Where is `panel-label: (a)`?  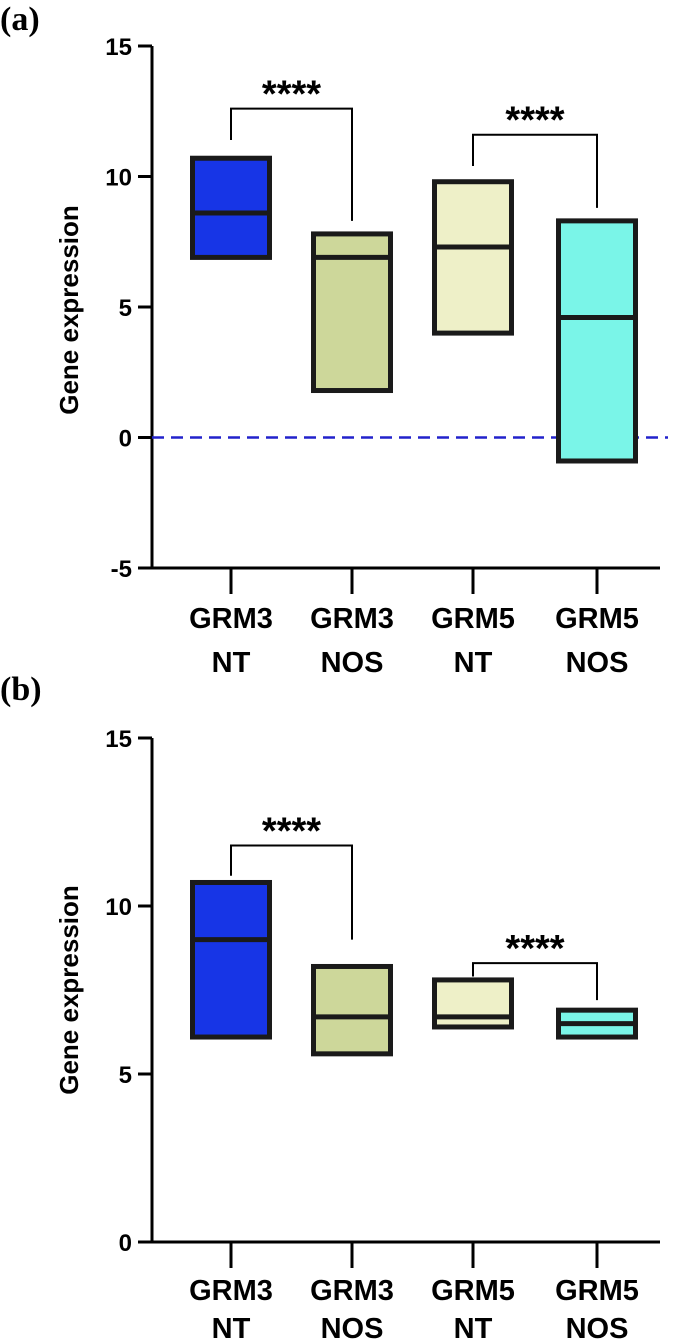 panel-label: (a) is located at coordinates (20, 19).